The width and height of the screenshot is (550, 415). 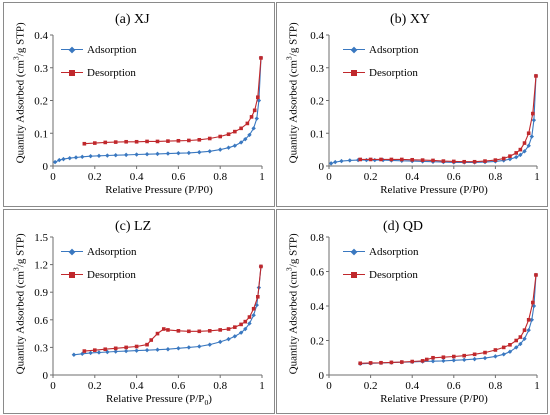 I want to click on y-tick-label: 1.5, so click(x=41, y=238).